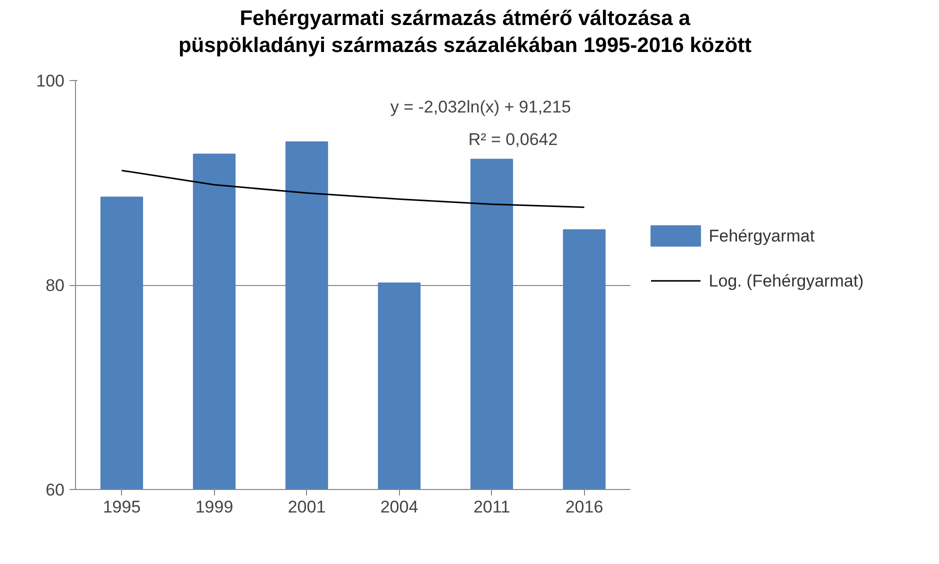  Describe the element at coordinates (55, 285) in the screenshot. I see `y-tick-label: 80` at that location.